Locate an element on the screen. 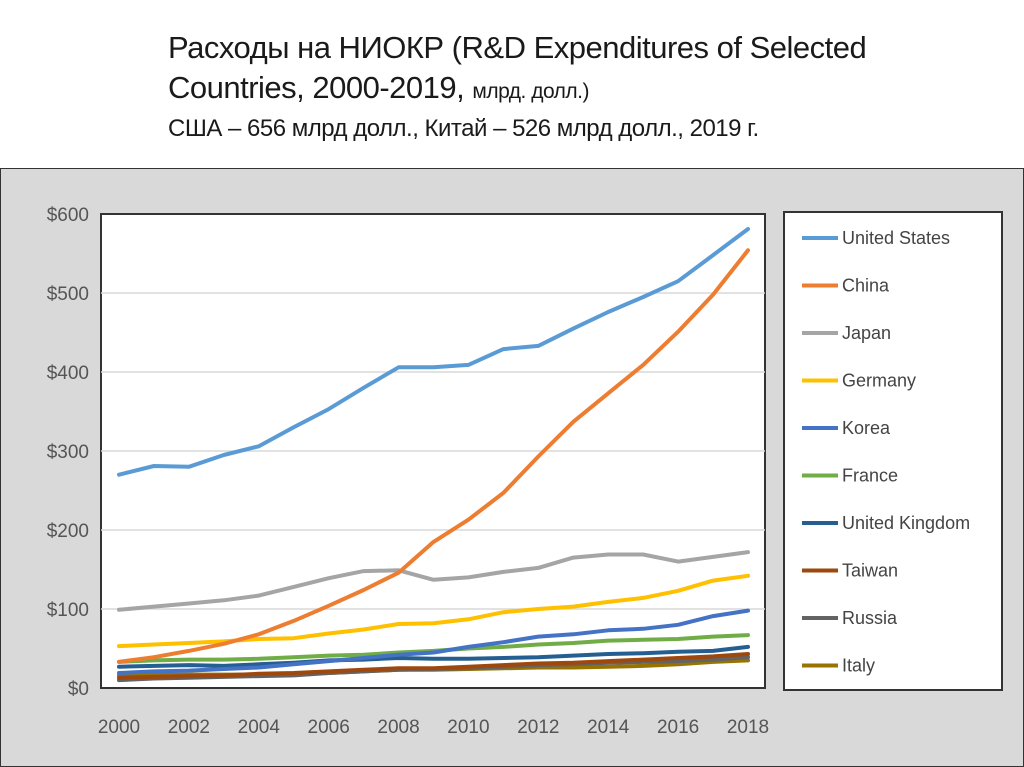 The width and height of the screenshot is (1024, 767). series-line-korea is located at coordinates (433, 641).